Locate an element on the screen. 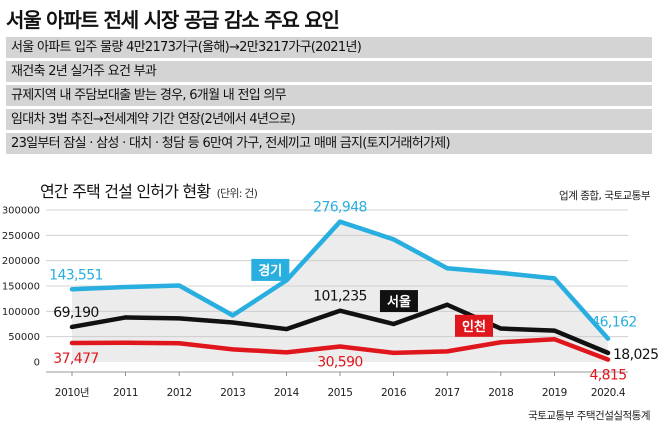  factor-4: 임대차 3법 추진→전세계약 기간 연장(2년에서 4년으로) is located at coordinates (329, 119).